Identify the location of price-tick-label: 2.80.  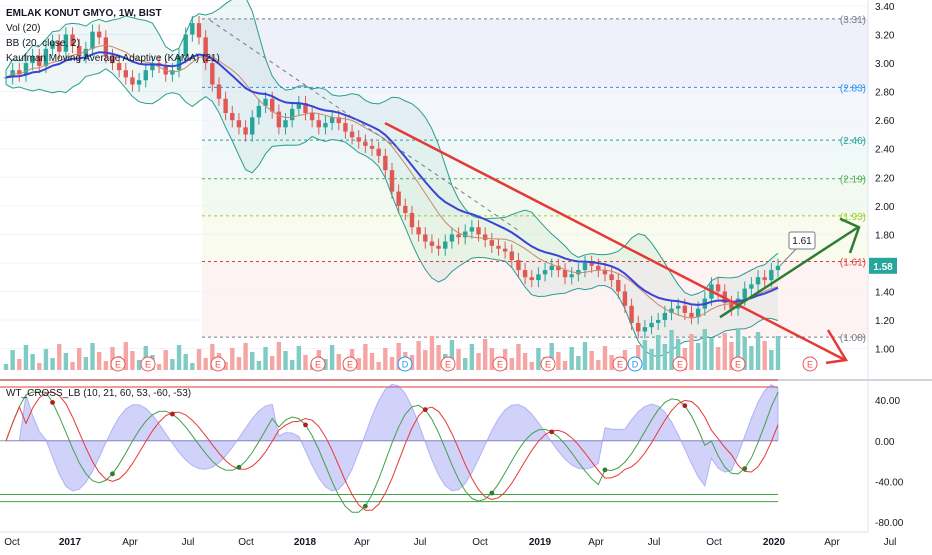
(885, 93).